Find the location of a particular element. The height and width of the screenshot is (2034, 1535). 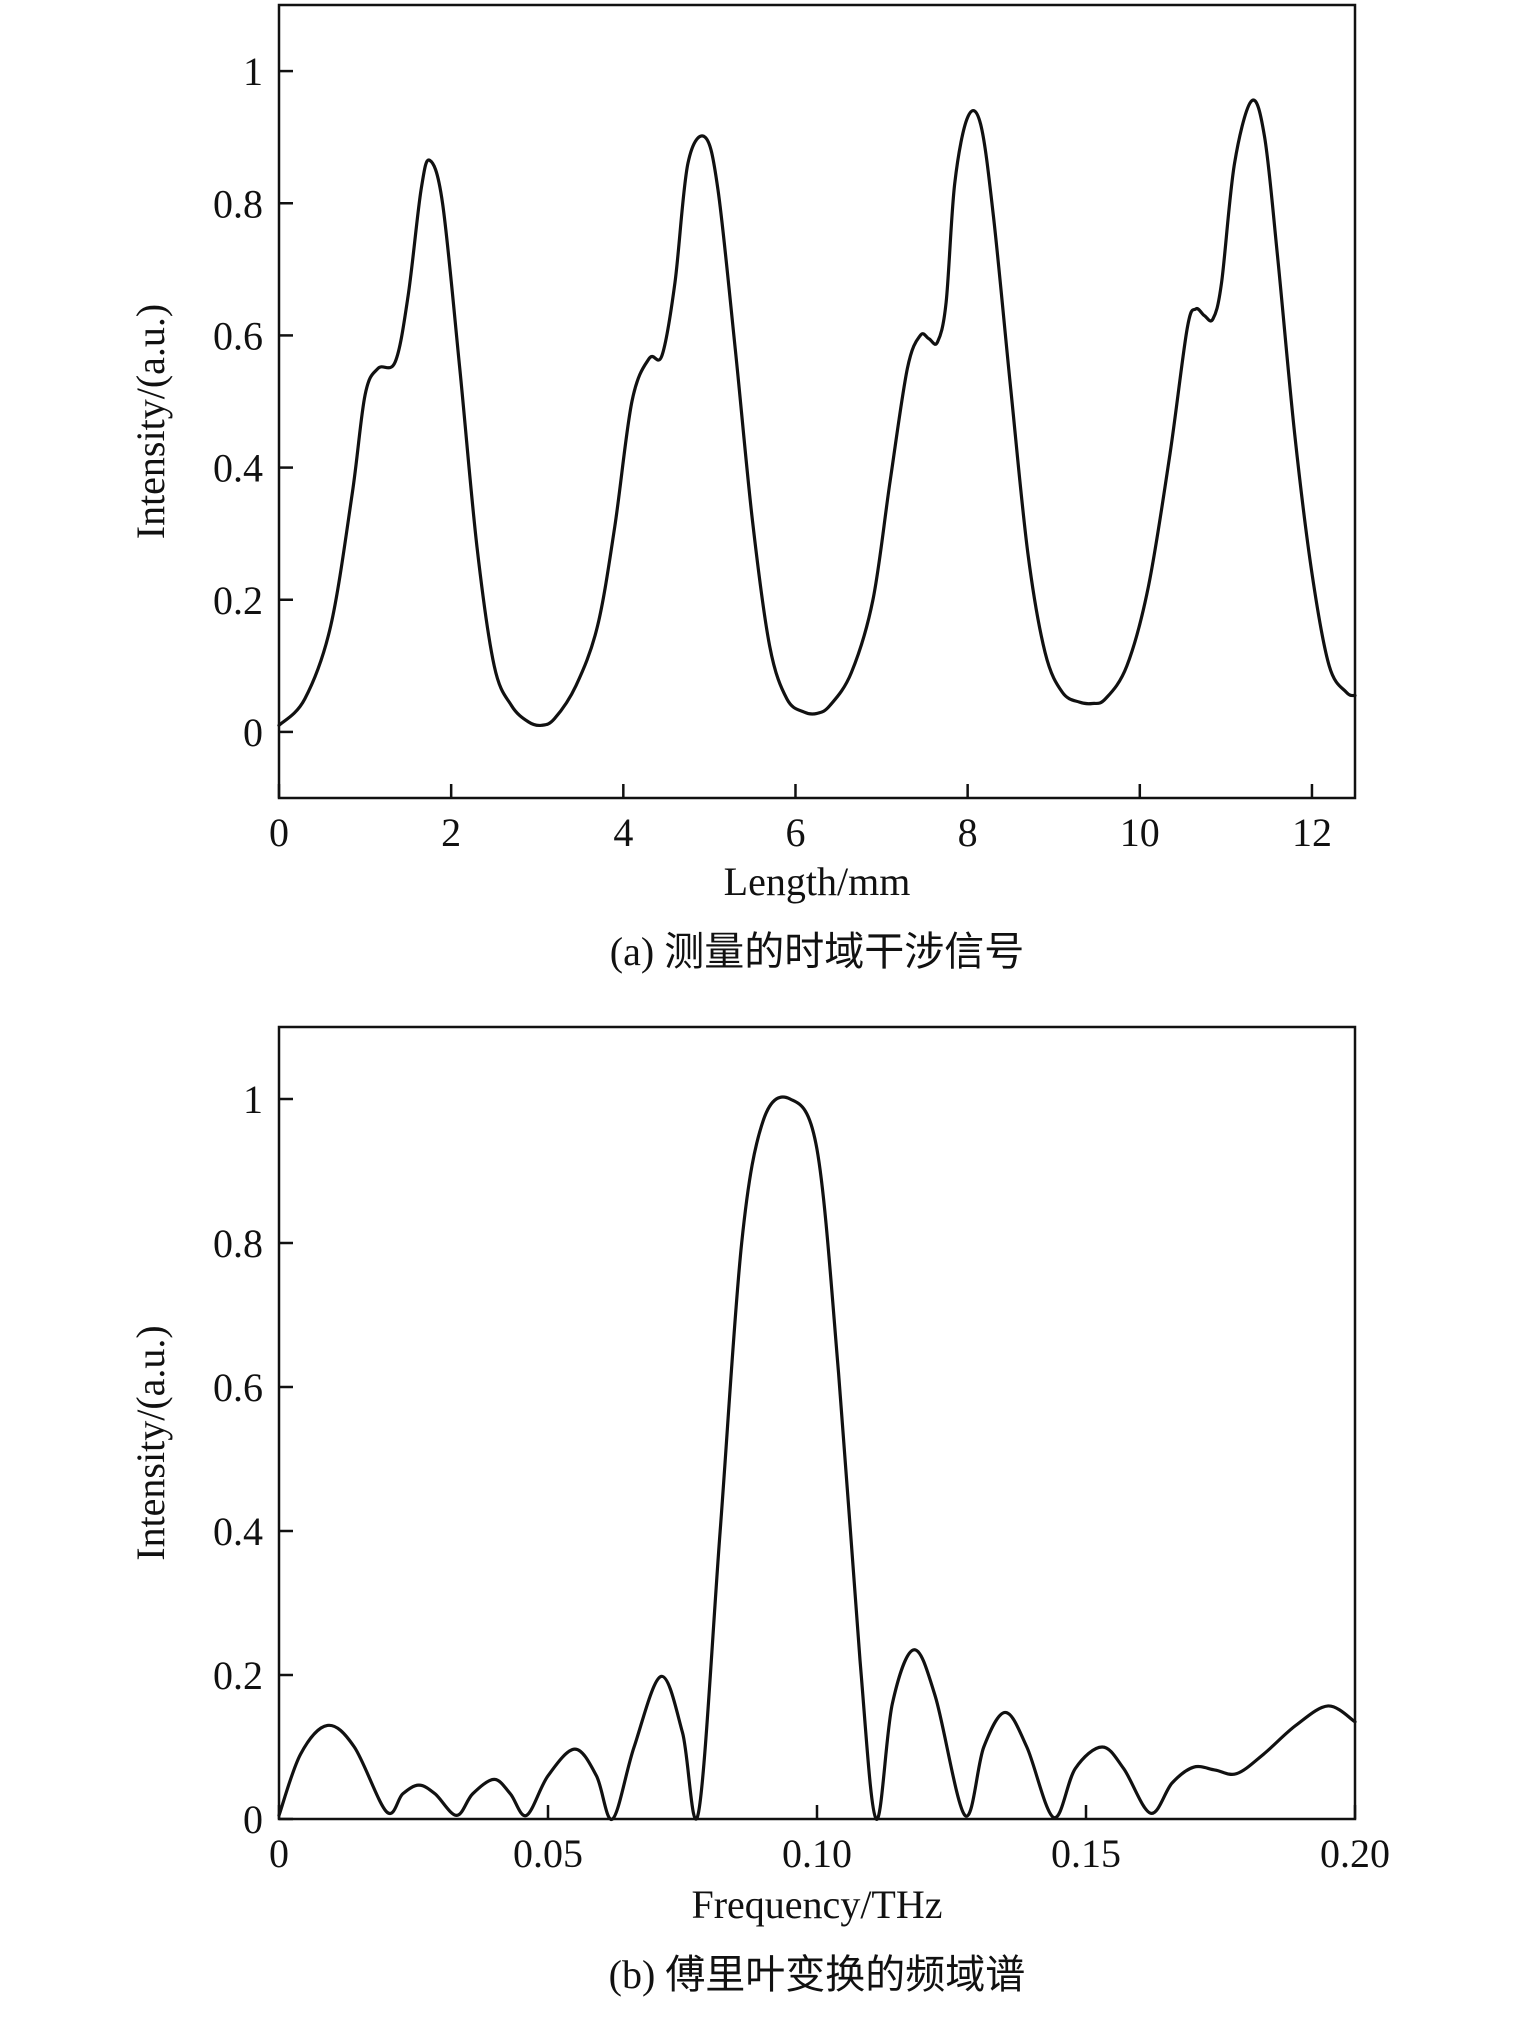

x-tick-label: 4 is located at coordinates (623, 832).